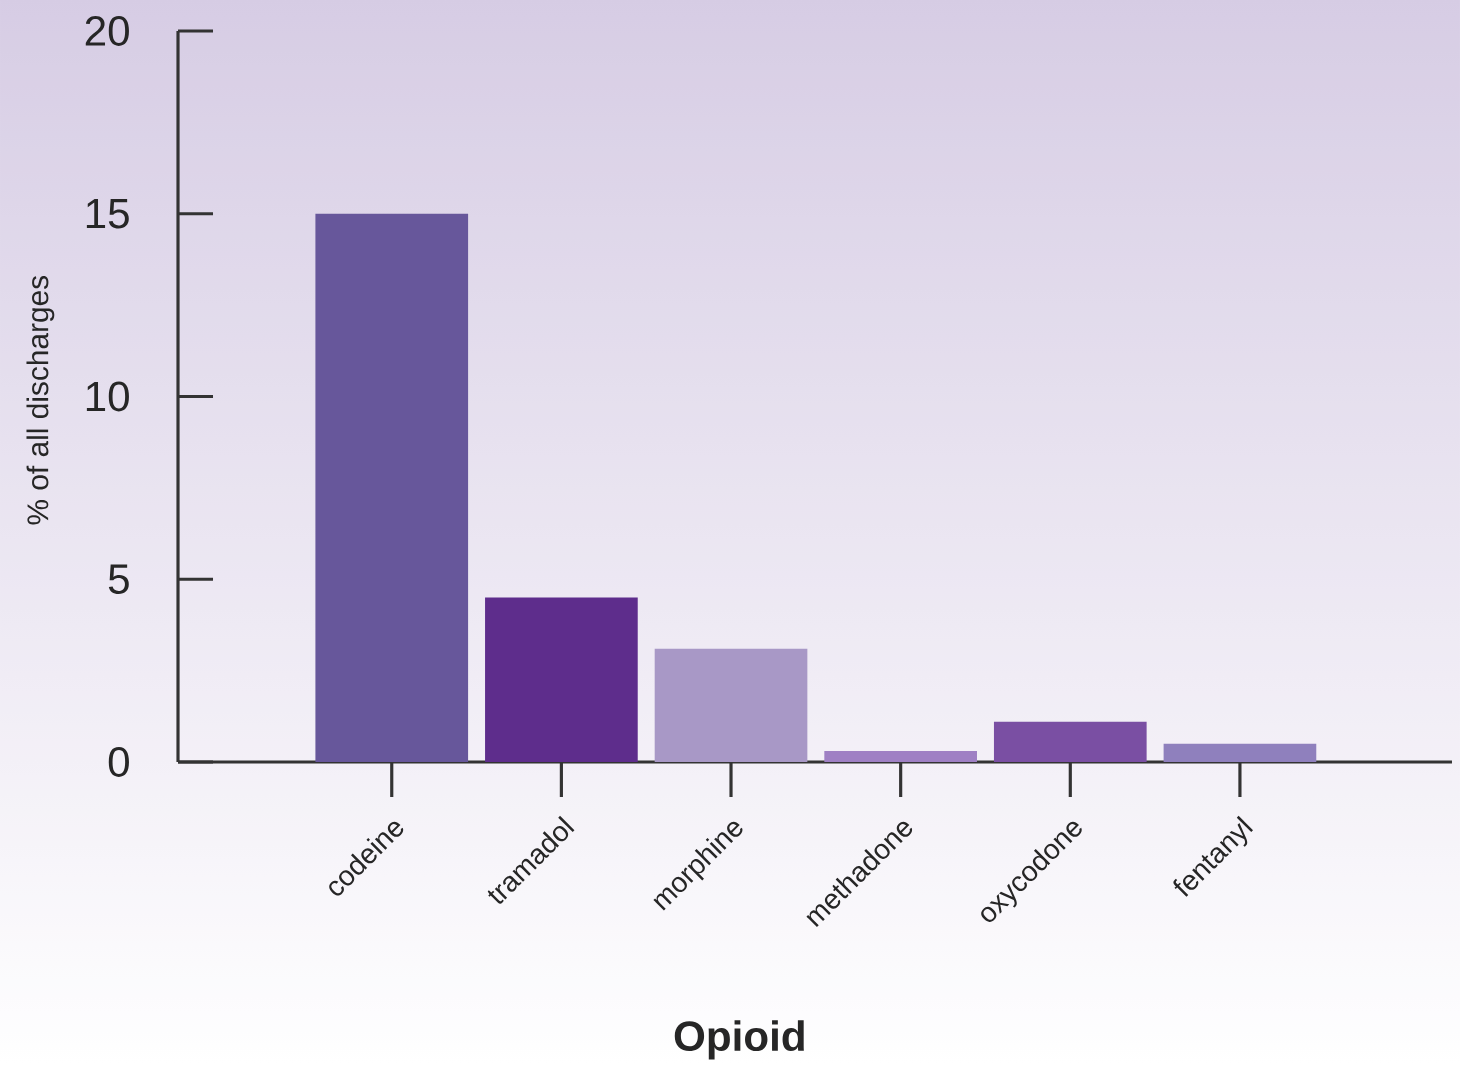  Describe the element at coordinates (40, 400) in the screenshot. I see `y-axis-title: % of all discharges` at that location.